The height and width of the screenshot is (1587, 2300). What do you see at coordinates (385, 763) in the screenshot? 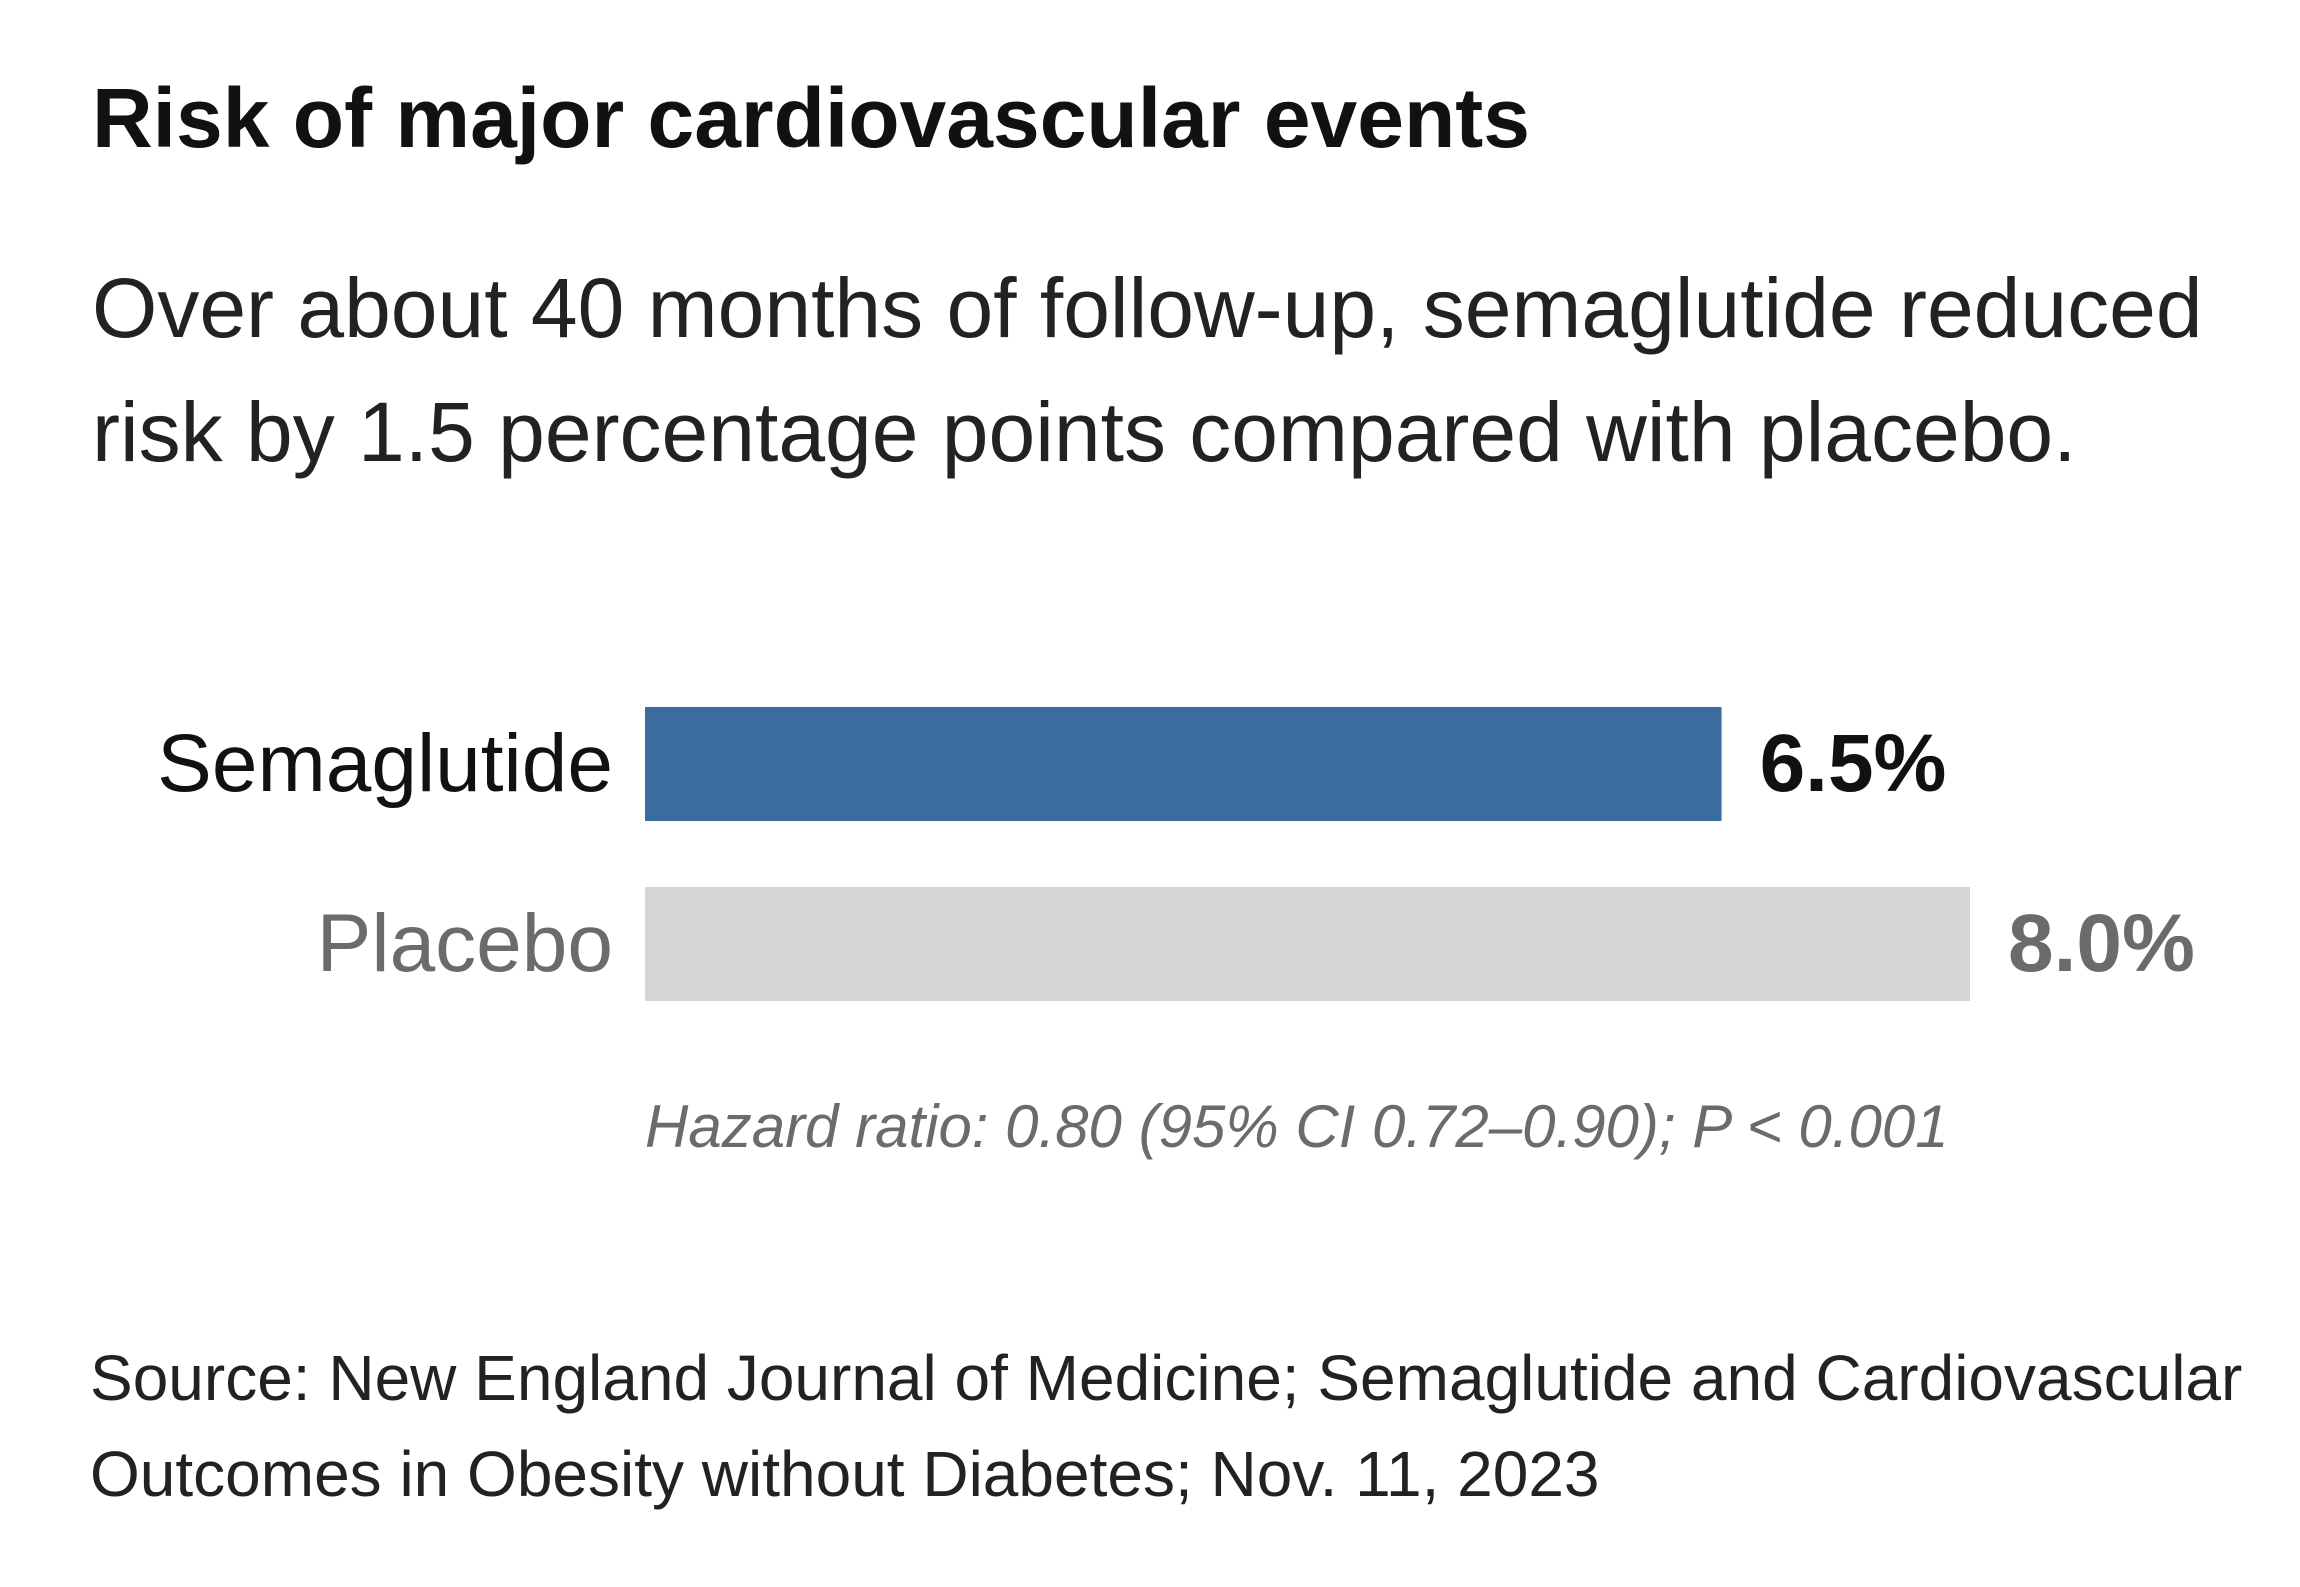
I see `category-label-semaglutide: Semaglutide` at bounding box center [385, 763].